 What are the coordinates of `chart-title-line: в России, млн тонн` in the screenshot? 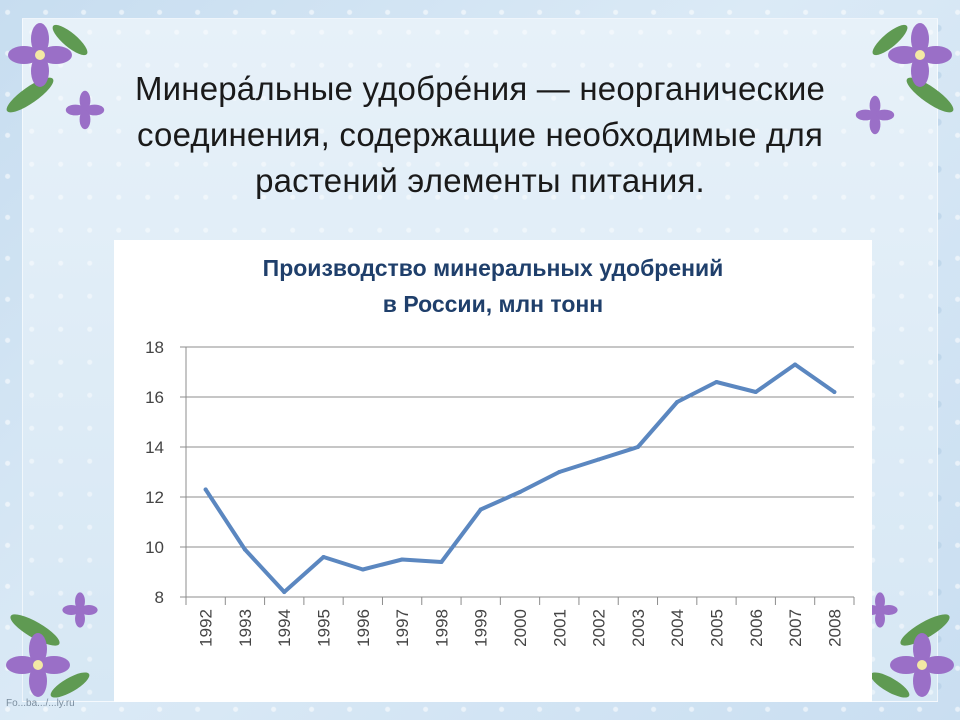 It's located at (493, 304).